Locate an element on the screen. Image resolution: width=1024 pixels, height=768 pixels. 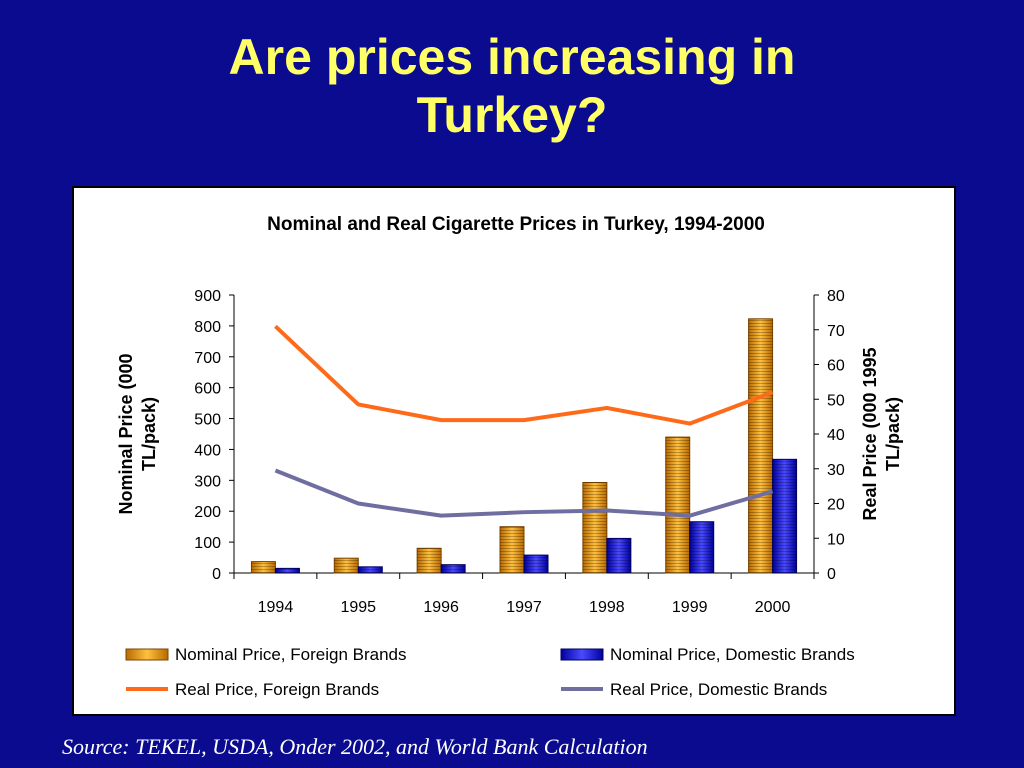
left-axis-title: Nominal Price (000 TL/pack) is located at coordinates (137, 433).